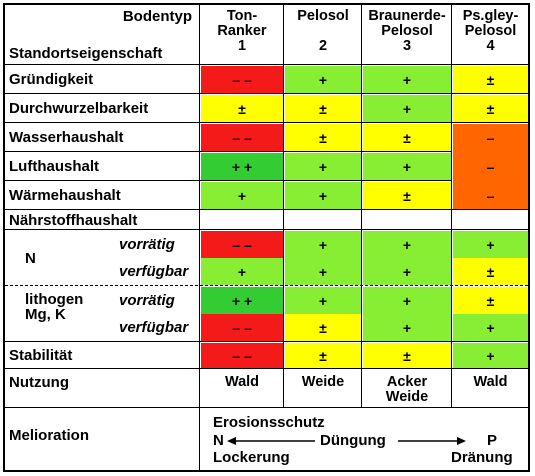 This screenshot has width=535, height=476. Describe the element at coordinates (407, 300) in the screenshot. I see `cell-mg-vorraetig-3: +` at that location.